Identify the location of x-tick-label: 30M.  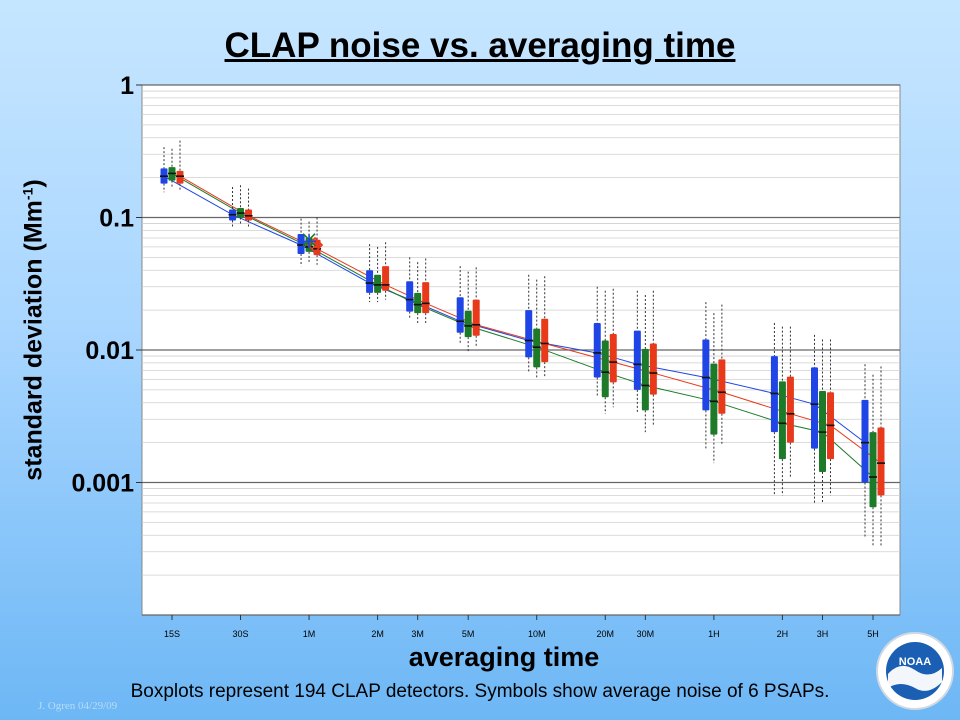
(646, 634).